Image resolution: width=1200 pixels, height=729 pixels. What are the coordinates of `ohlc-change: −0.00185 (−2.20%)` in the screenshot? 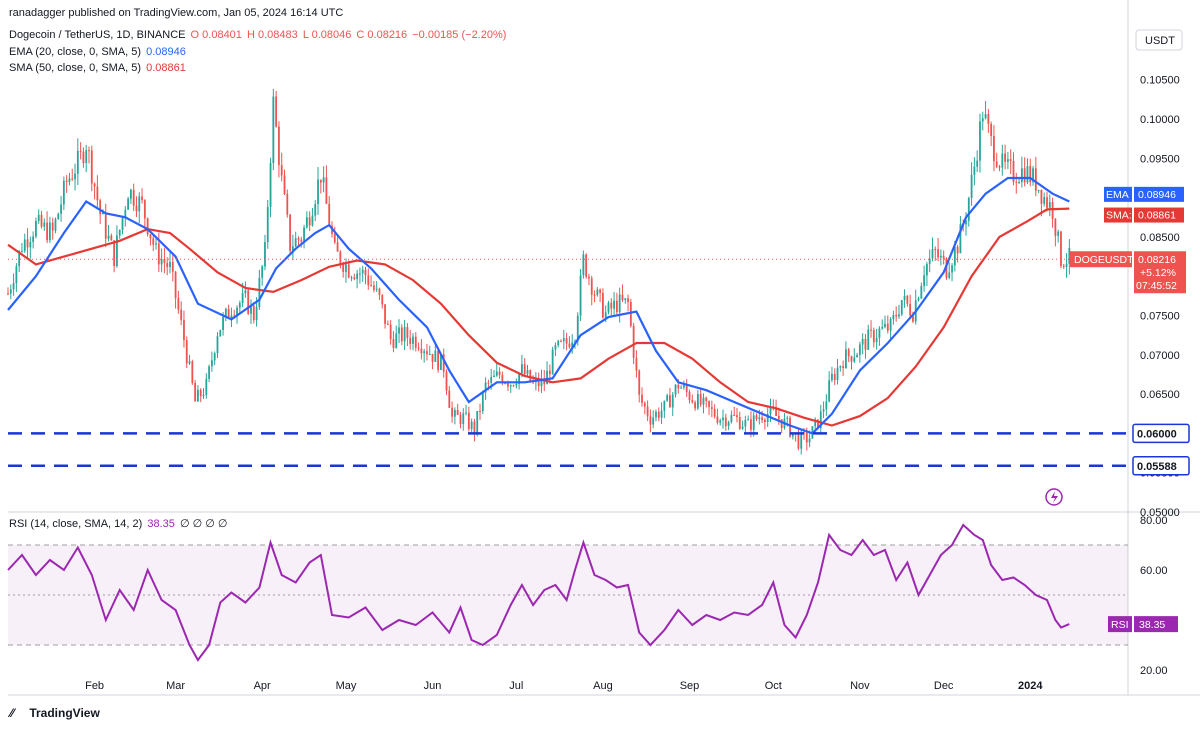 It's located at (459, 35).